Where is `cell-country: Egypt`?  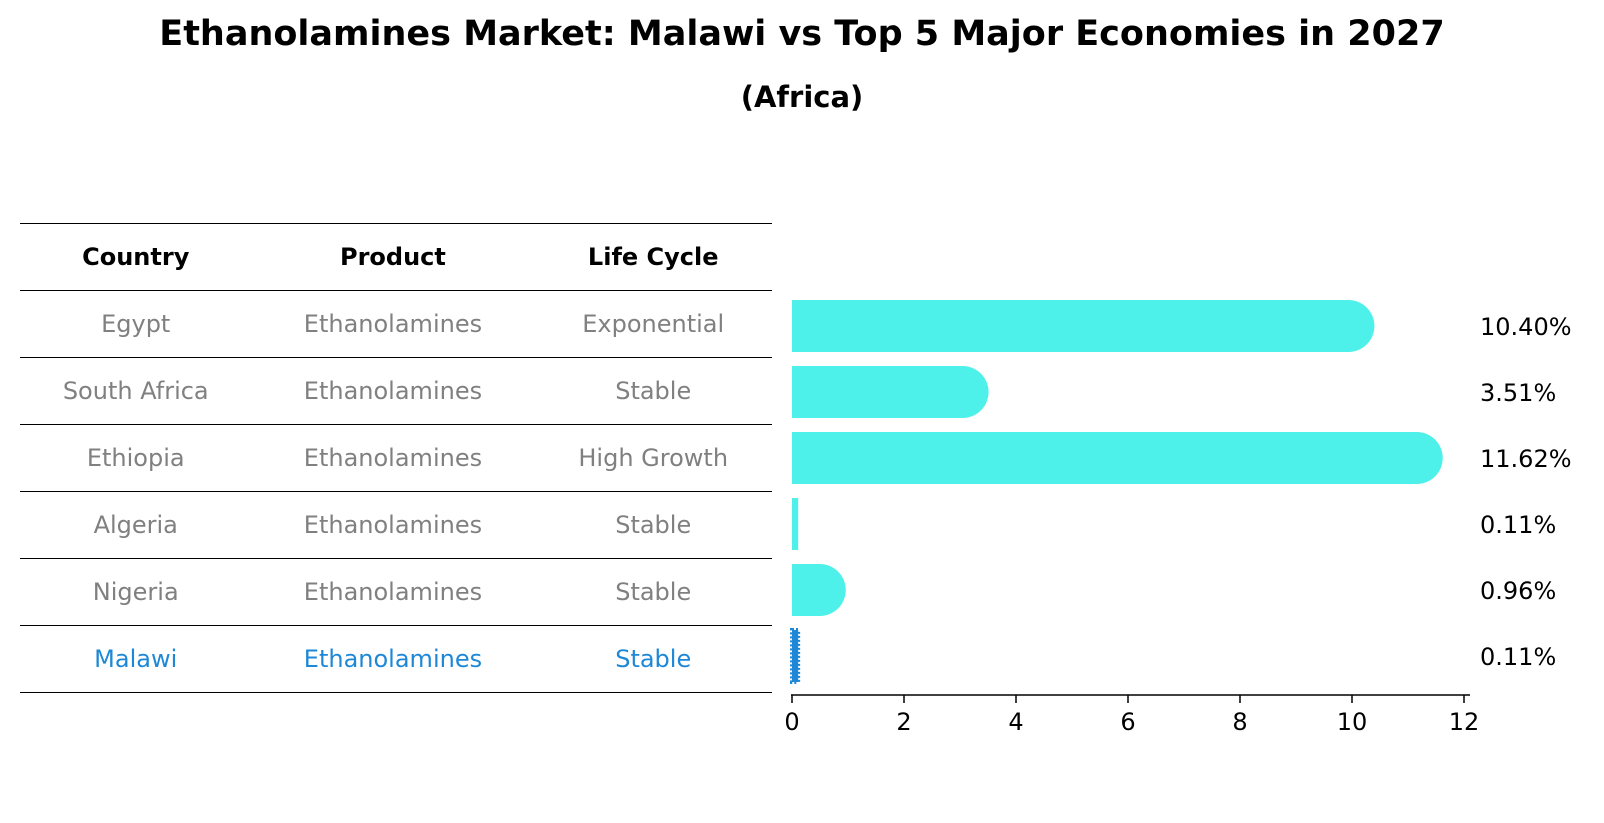 cell-country: Egypt is located at coordinates (136, 324).